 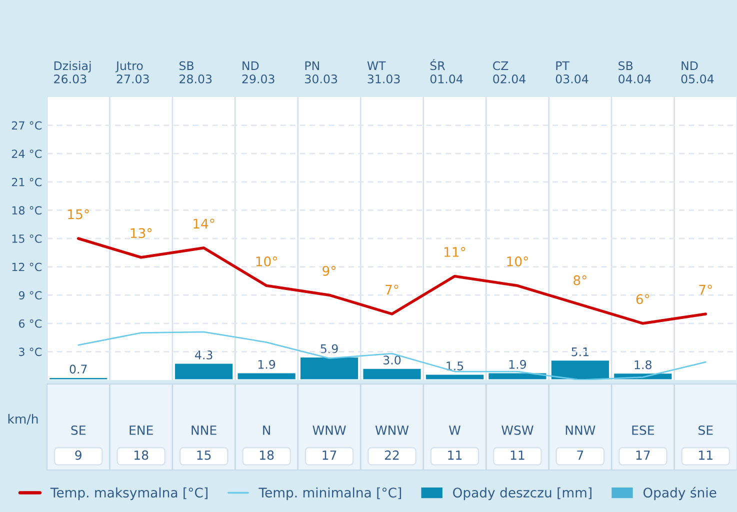 What do you see at coordinates (30, 352) in the screenshot?
I see `y-tick-label: 3 °C` at bounding box center [30, 352].